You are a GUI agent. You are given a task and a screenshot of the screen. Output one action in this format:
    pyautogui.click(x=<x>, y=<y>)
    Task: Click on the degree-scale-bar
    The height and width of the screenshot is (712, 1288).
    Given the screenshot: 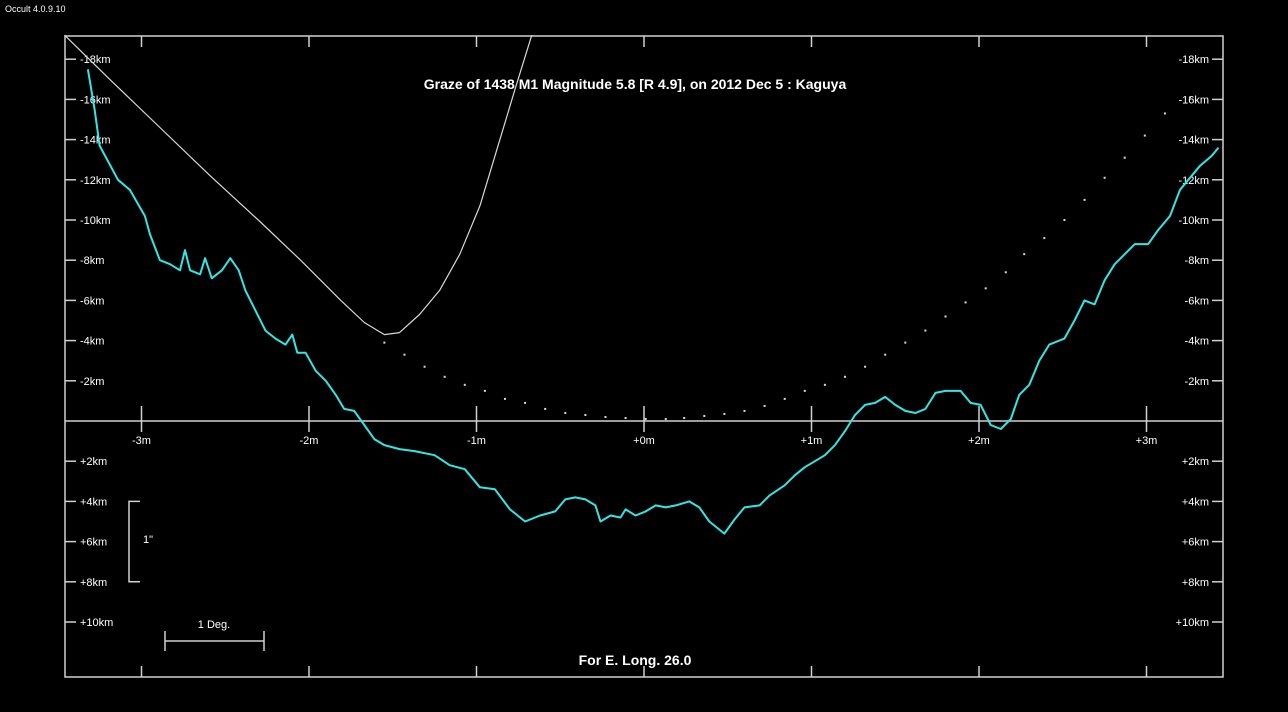 What is the action you would take?
    pyautogui.click(x=214, y=641)
    